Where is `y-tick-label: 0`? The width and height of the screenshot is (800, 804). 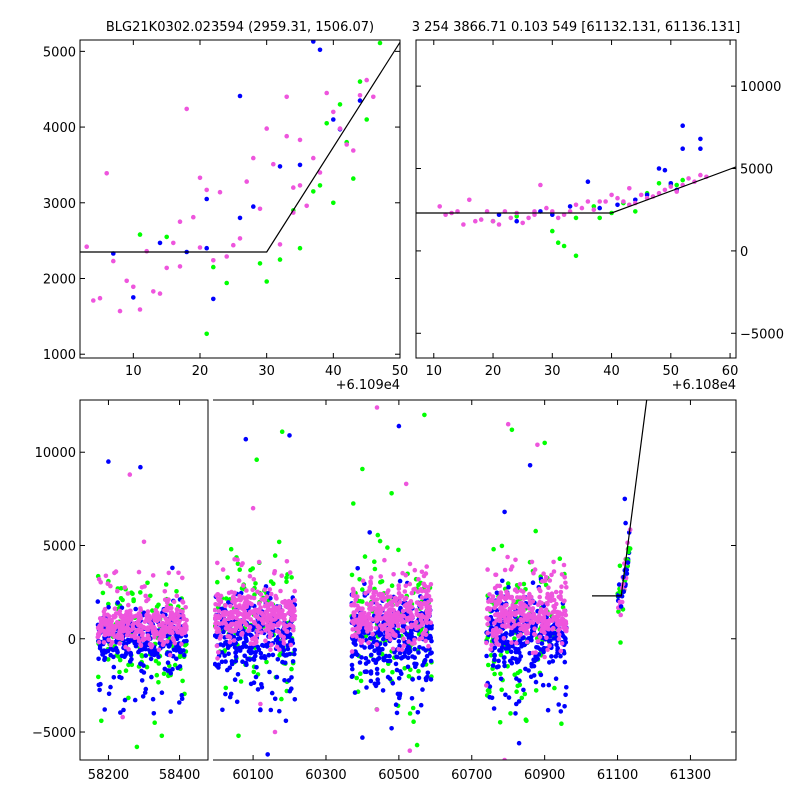
y-tick-label: 0 is located at coordinates (744, 252).